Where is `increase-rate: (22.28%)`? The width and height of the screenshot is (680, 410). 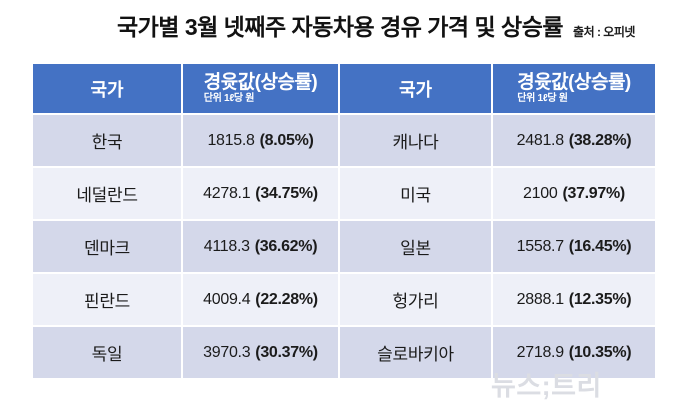 increase-rate: (22.28%) is located at coordinates (286, 299).